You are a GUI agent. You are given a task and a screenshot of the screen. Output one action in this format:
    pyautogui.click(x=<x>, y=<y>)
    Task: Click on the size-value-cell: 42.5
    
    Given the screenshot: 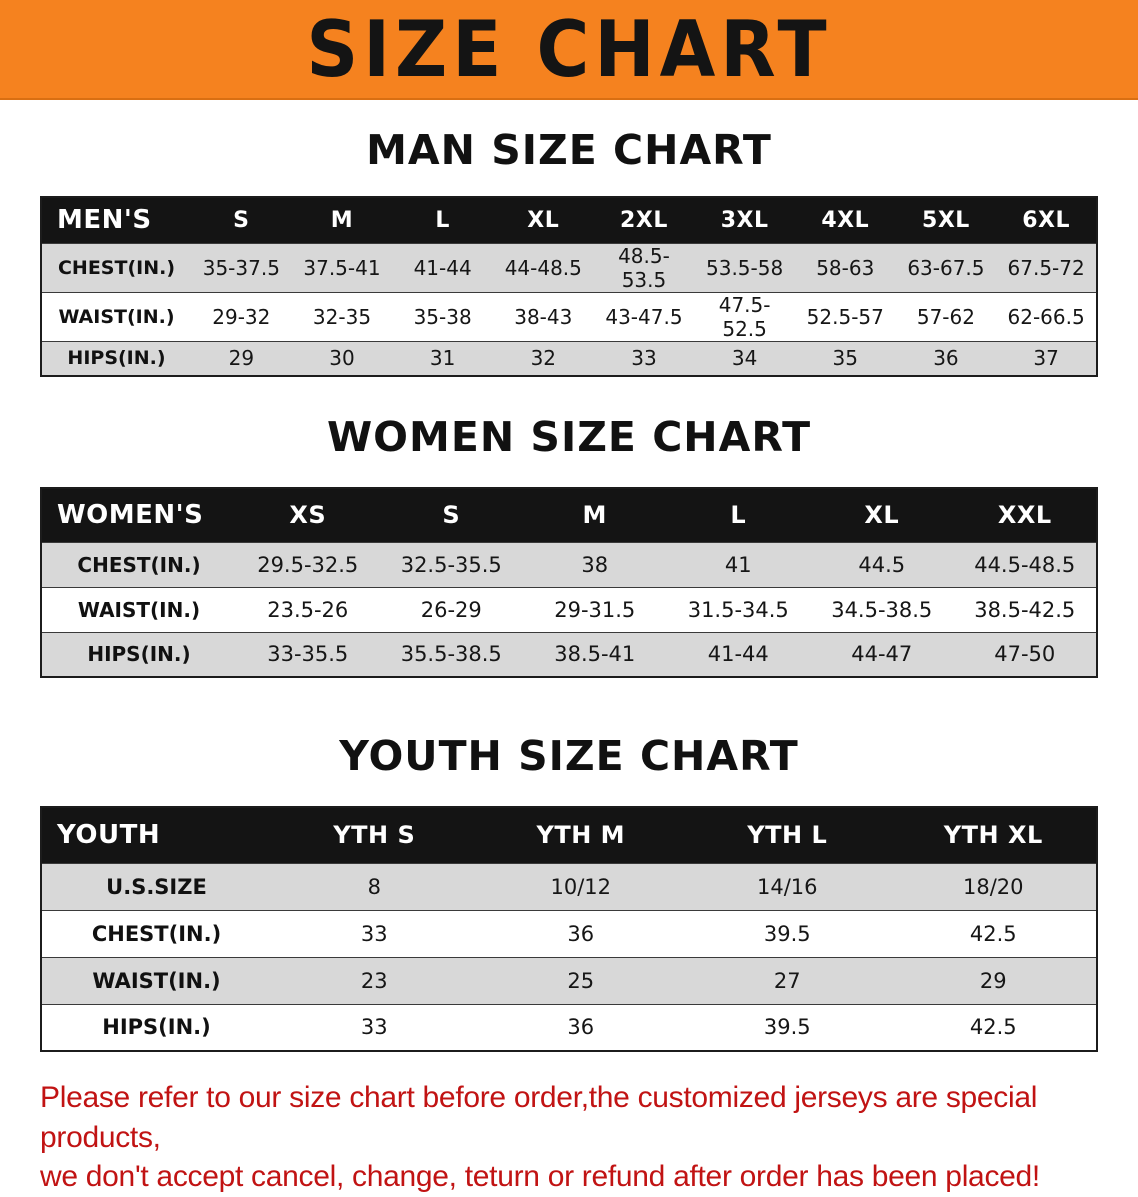 What is the action you would take?
    pyautogui.click(x=993, y=1027)
    